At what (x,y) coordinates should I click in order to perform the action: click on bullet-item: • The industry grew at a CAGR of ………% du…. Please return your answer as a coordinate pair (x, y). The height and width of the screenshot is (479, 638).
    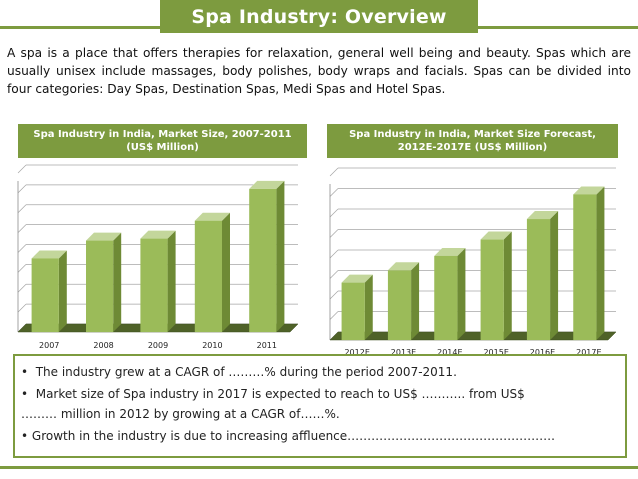
    Looking at the image, I should click on (239, 372).